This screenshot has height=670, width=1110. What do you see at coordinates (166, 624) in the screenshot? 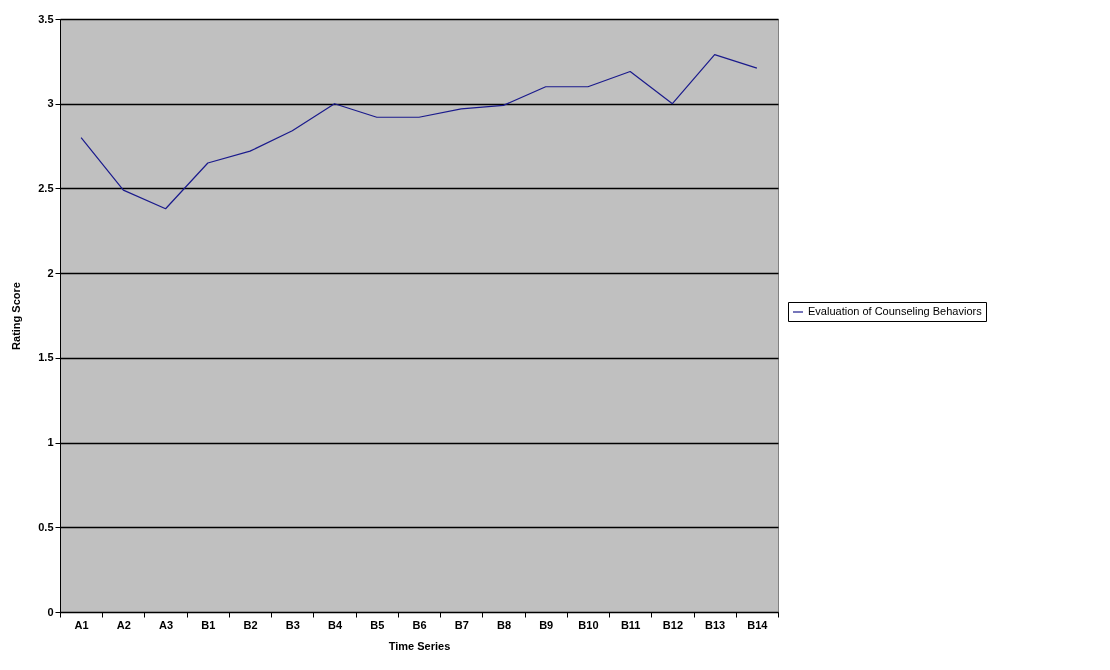
I see `x-tick-label: A3` at bounding box center [166, 624].